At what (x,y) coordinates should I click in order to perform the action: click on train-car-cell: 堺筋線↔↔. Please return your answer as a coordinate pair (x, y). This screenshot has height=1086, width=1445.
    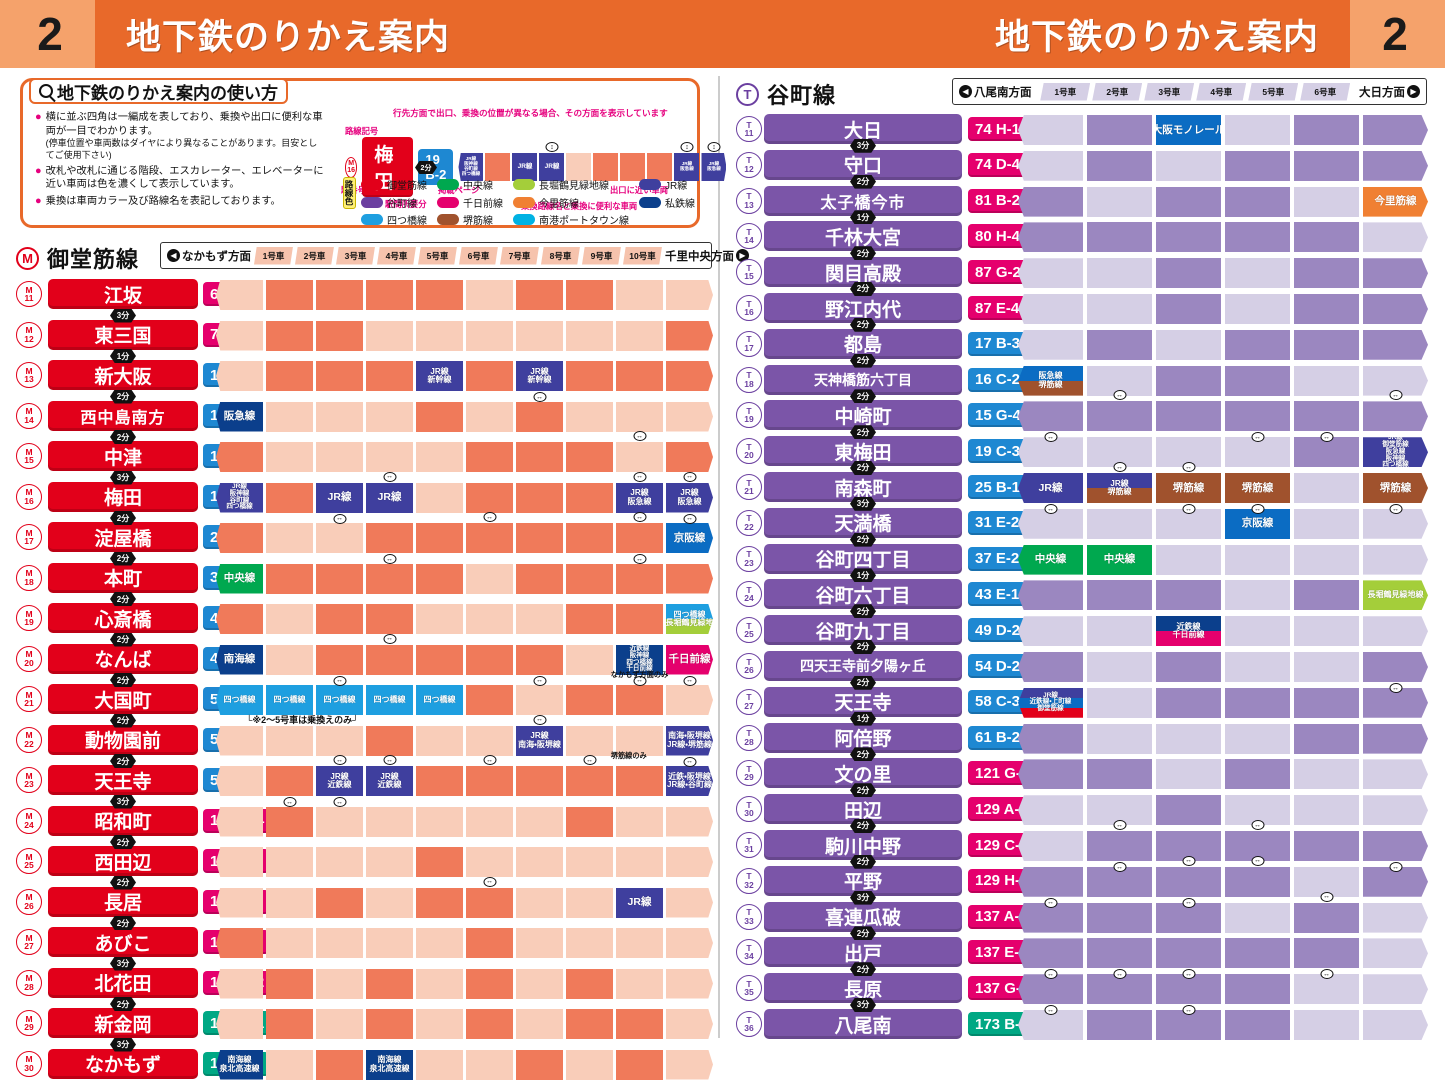
    Looking at the image, I should click on (1188, 488).